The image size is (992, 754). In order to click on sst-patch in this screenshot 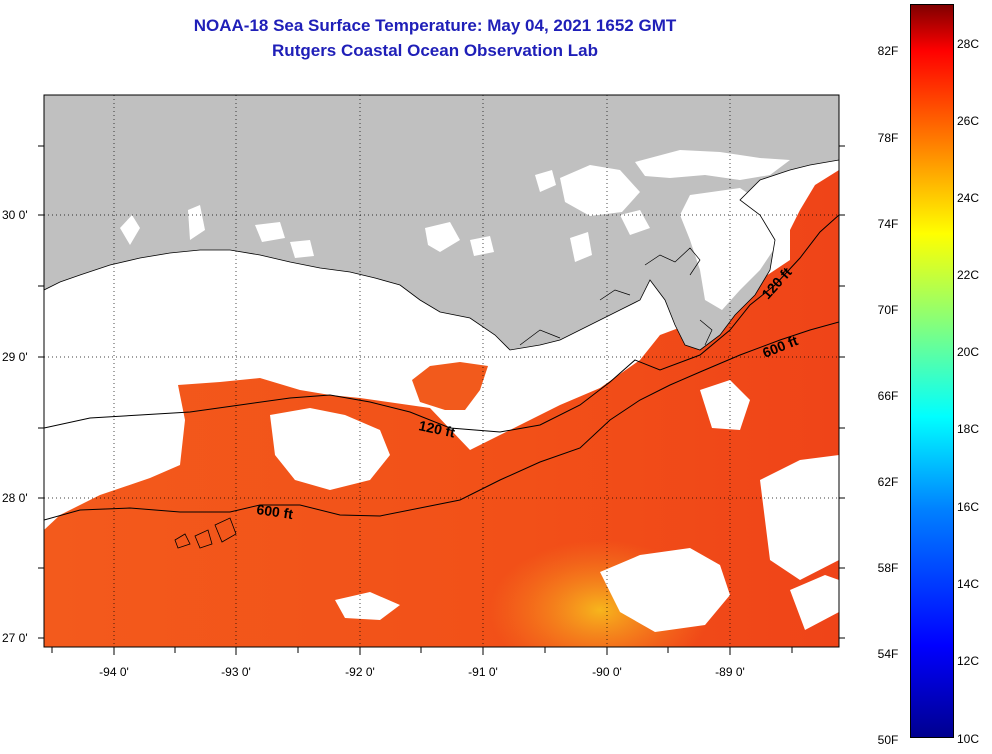, I will do `click(450, 386)`.